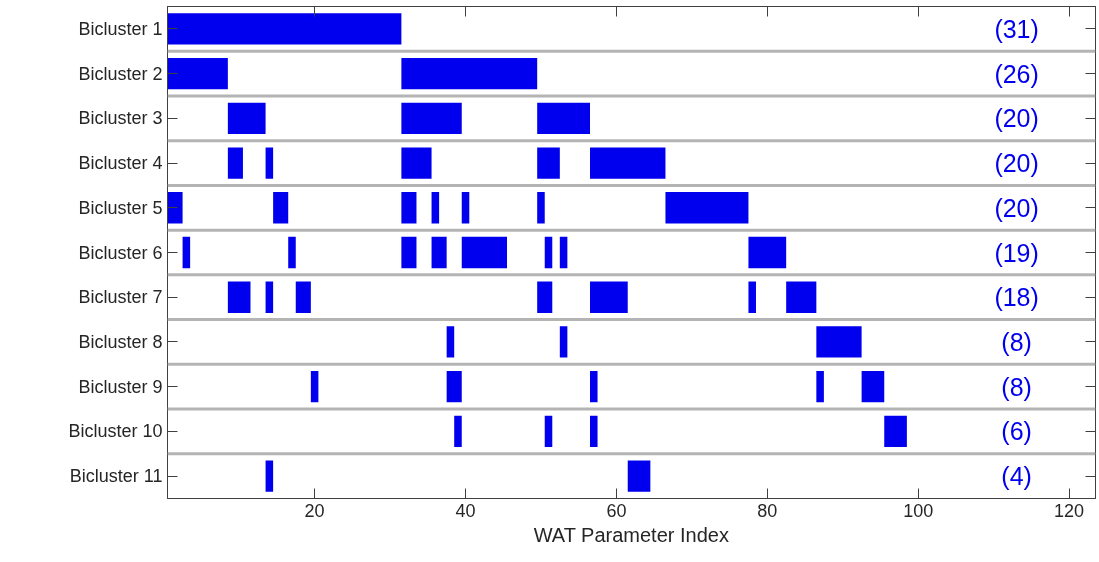 Image resolution: width=1099 pixels, height=562 pixels. I want to click on y-tick-label: Bicluster 10, so click(115, 431).